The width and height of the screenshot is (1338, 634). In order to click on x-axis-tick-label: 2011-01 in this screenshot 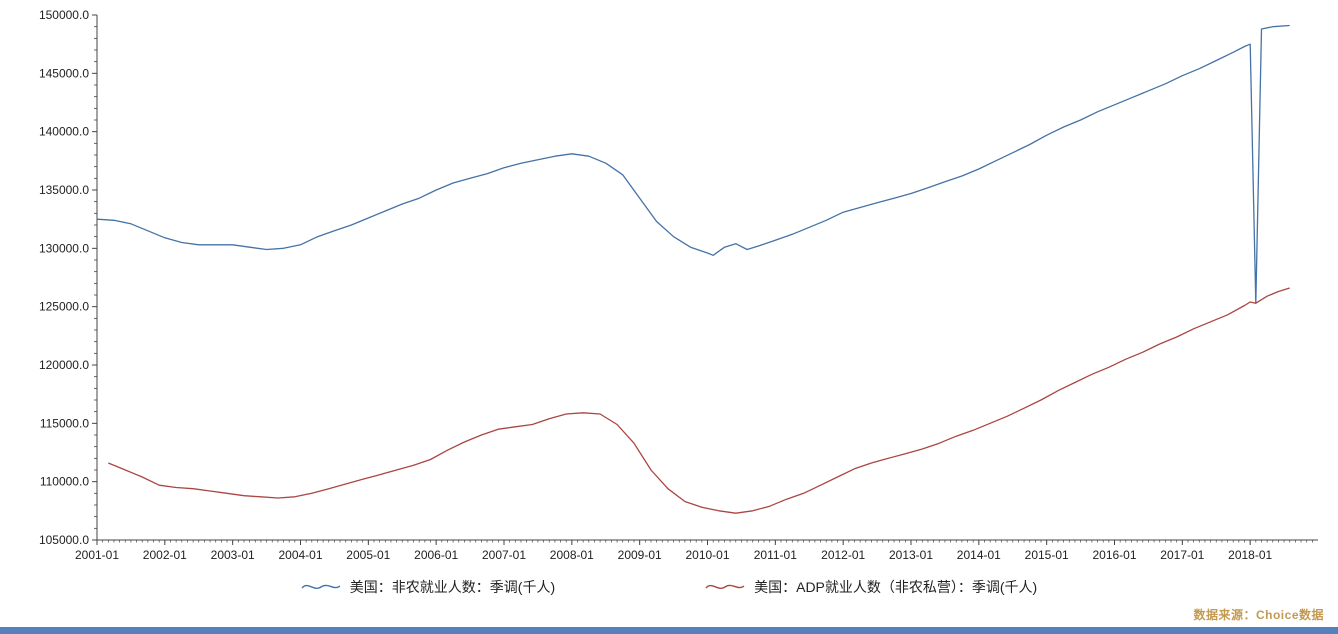, I will do `click(775, 555)`.